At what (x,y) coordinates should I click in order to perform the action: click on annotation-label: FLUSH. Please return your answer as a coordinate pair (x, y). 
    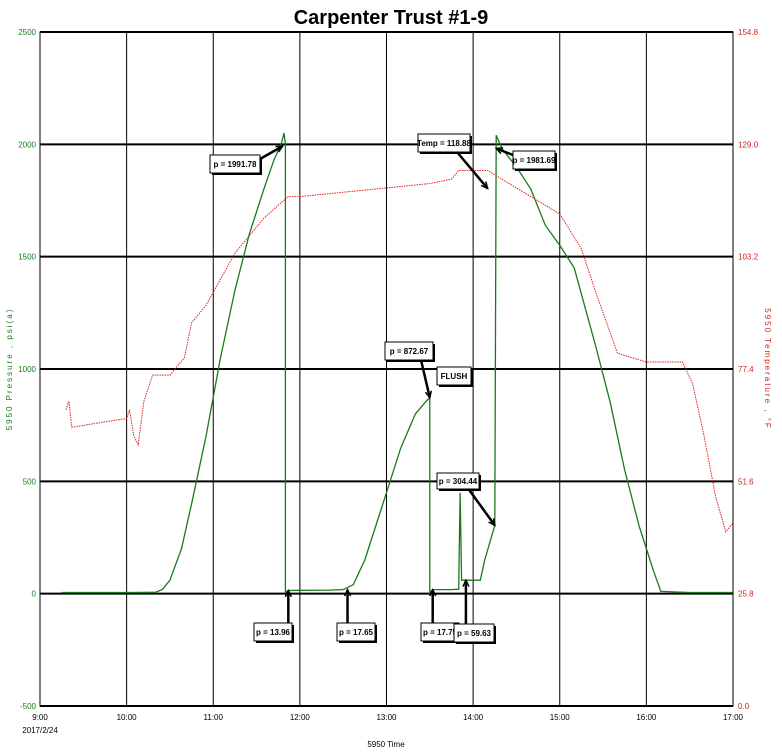
    Looking at the image, I should click on (454, 376).